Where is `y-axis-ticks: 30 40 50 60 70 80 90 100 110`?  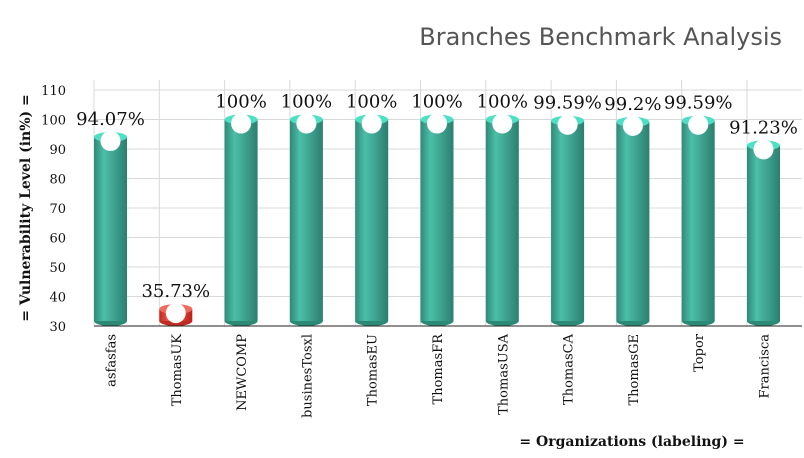
y-axis-ticks: 30 40 50 60 70 80 90 100 110 is located at coordinates (53, 209).